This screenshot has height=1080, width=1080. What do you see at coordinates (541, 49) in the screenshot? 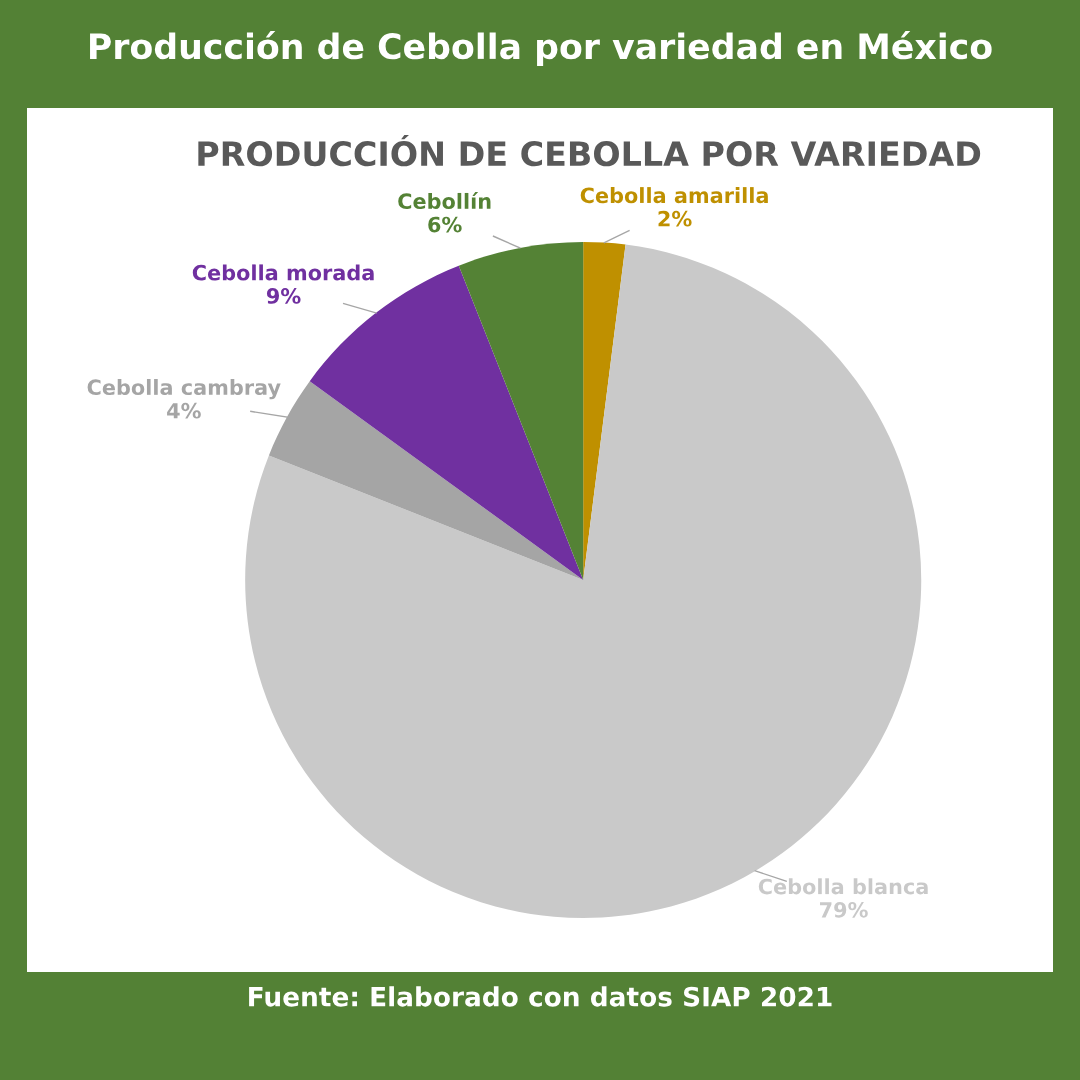
I see `chart-title: Producción de Cebolla por variedad en México` at bounding box center [541, 49].